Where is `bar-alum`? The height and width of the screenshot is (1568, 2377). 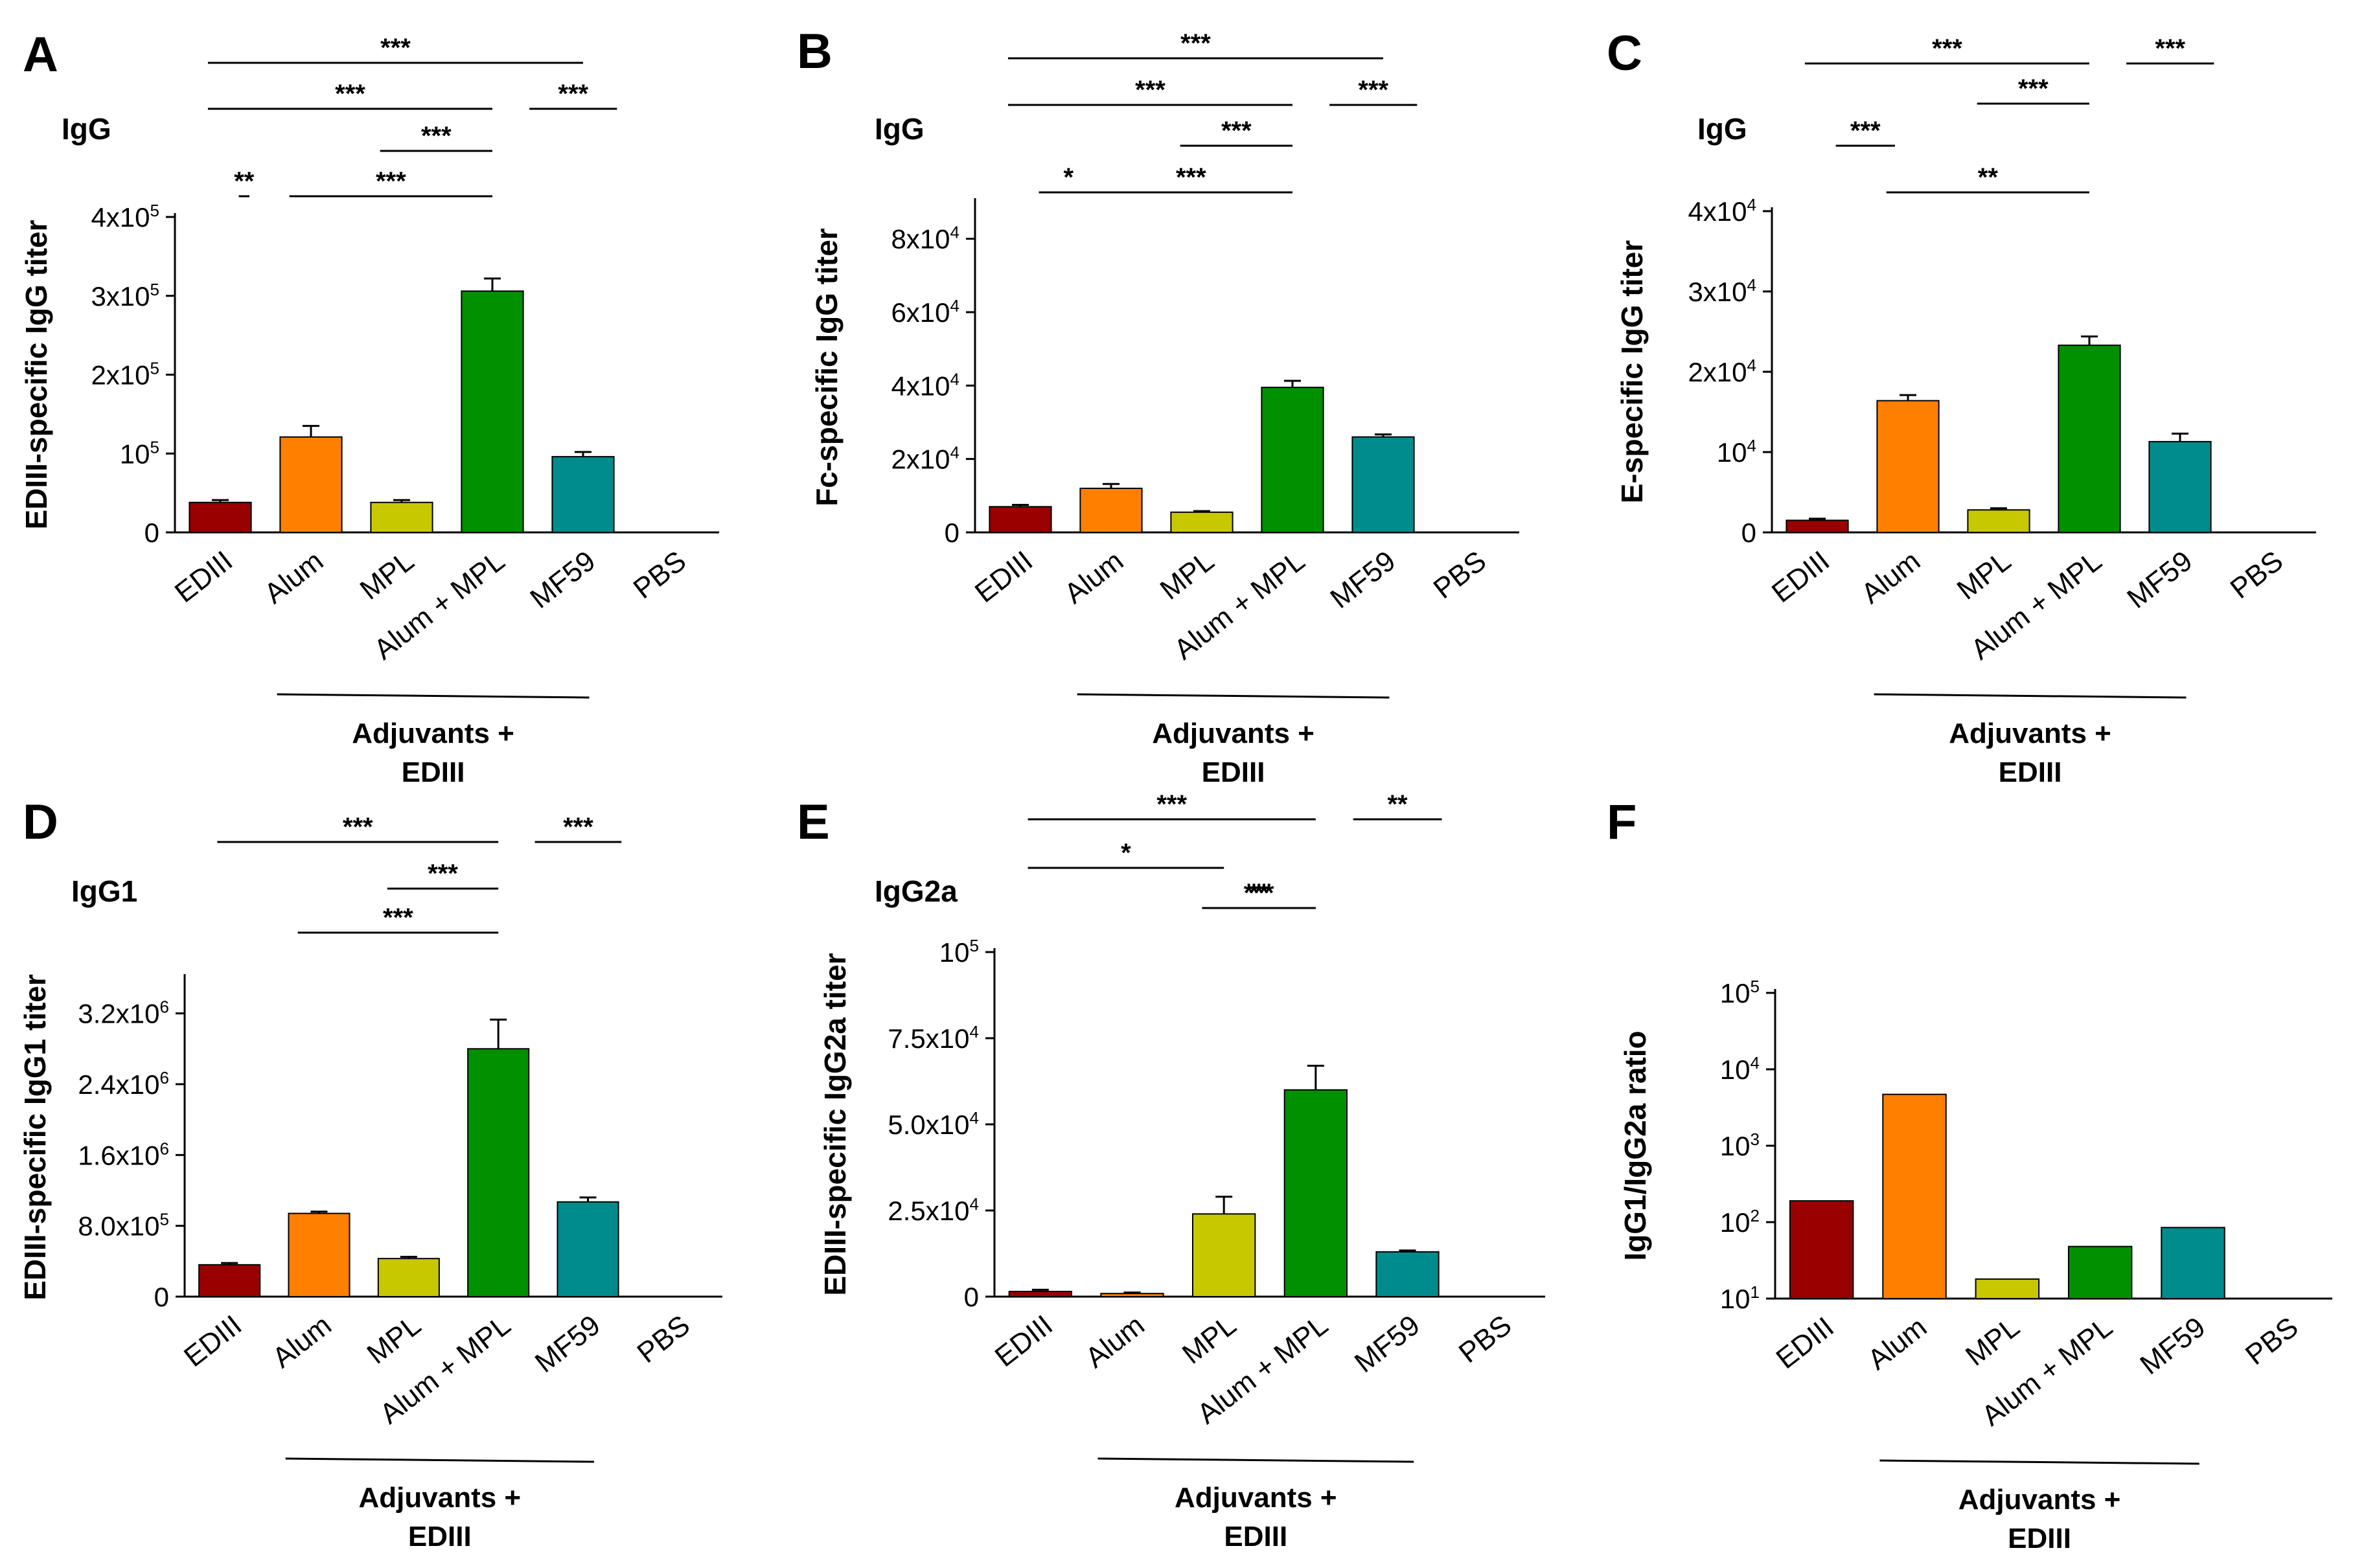
bar-alum is located at coordinates (311, 485).